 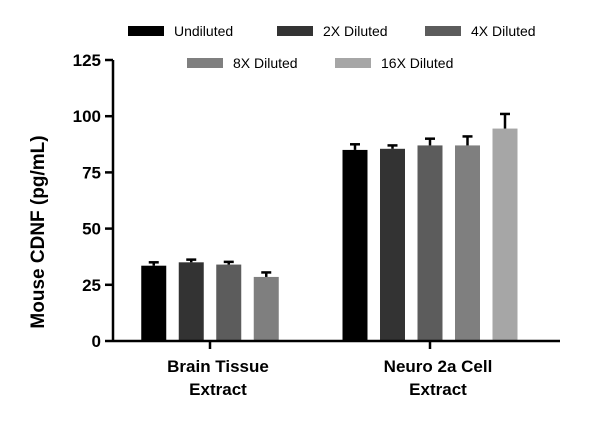 I want to click on legend-label: 16X Diluted, so click(x=417, y=63).